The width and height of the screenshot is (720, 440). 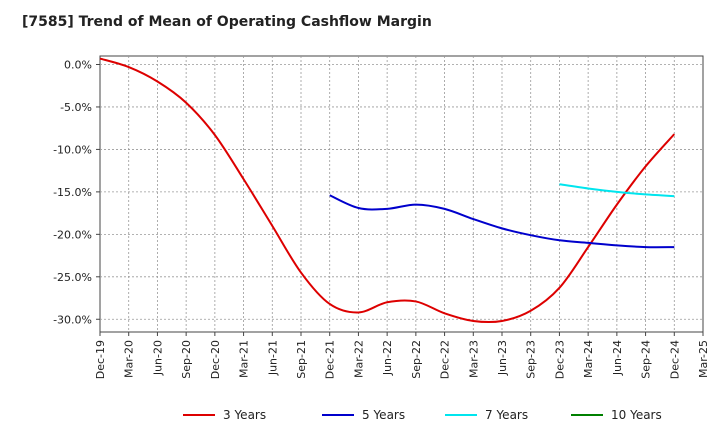 I want to click on legend-label-10-years: 10 Years, so click(x=636, y=415).